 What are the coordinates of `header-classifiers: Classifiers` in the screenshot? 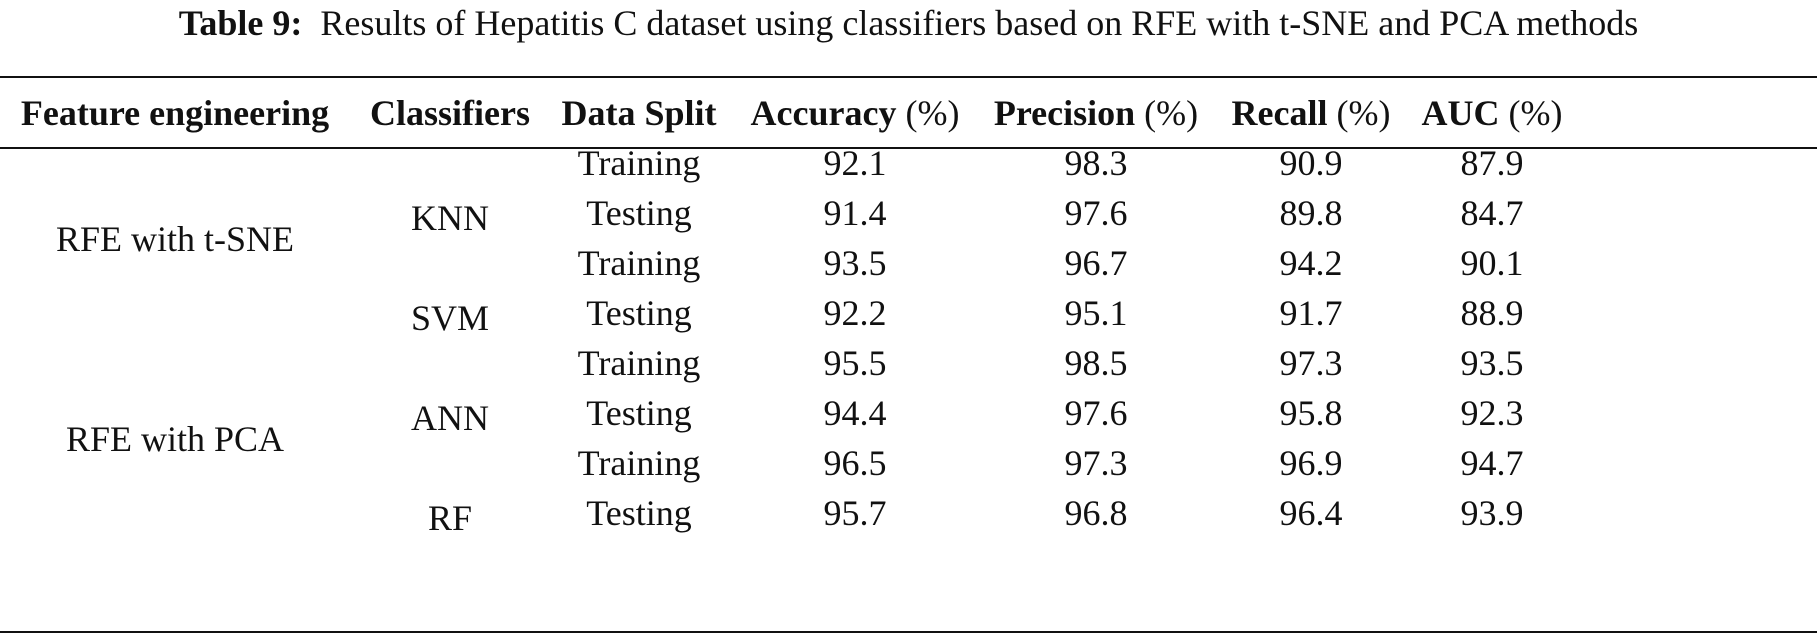 It's located at (450, 113).